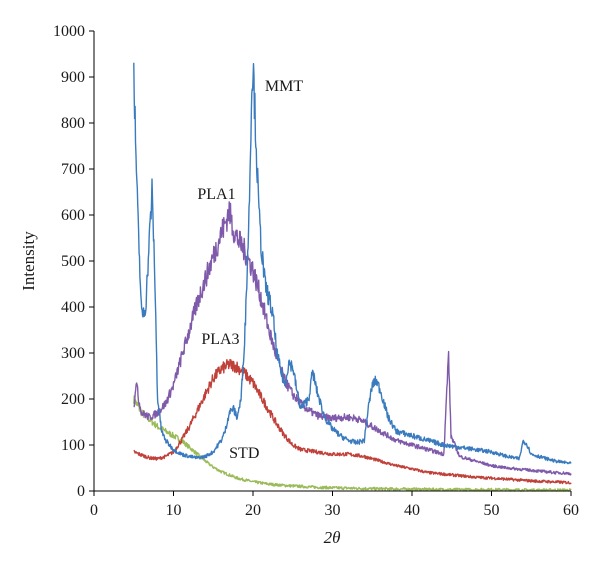  I want to click on x-tick-label: 60, so click(571, 510).